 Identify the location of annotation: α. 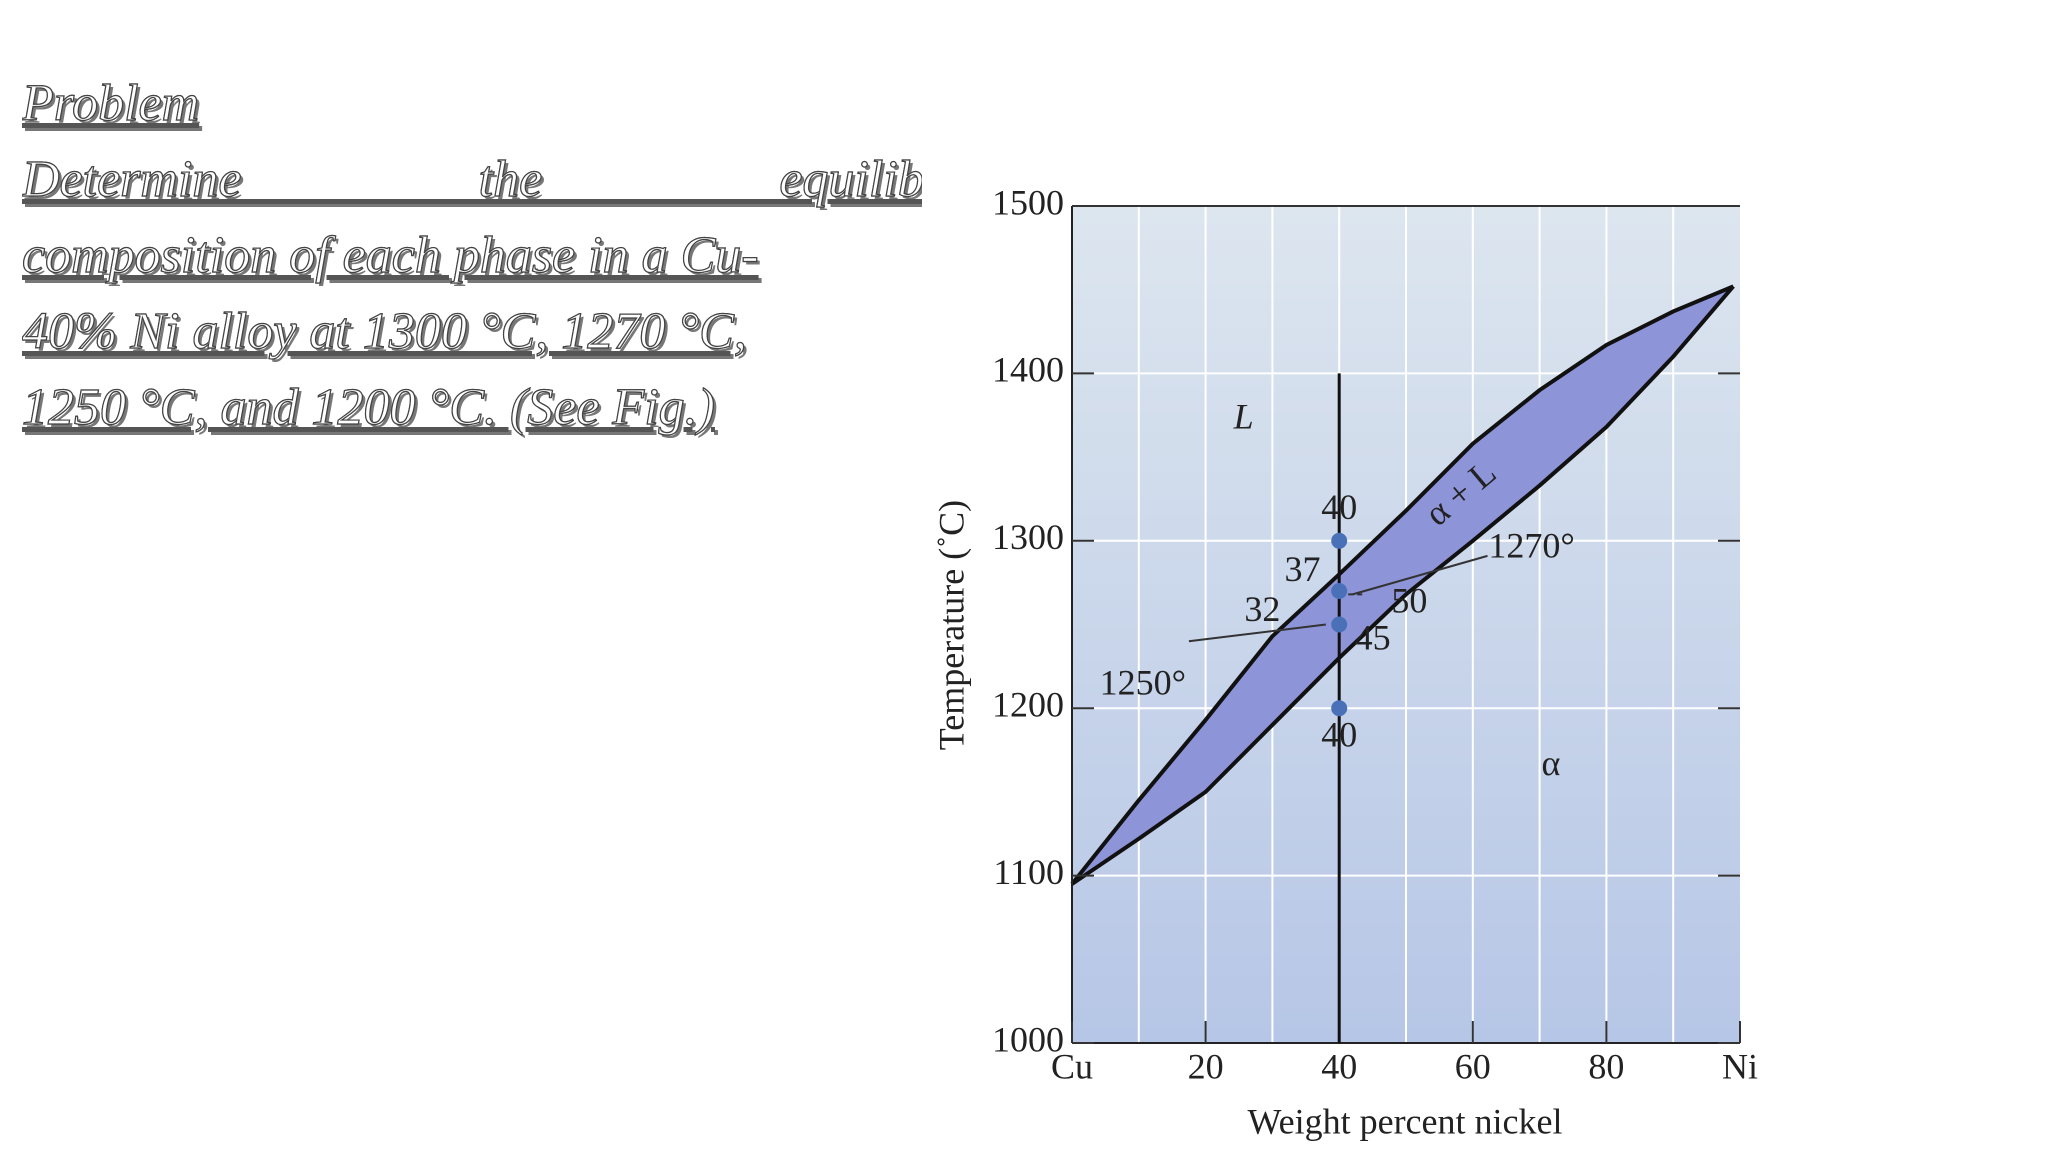
(1551, 763).